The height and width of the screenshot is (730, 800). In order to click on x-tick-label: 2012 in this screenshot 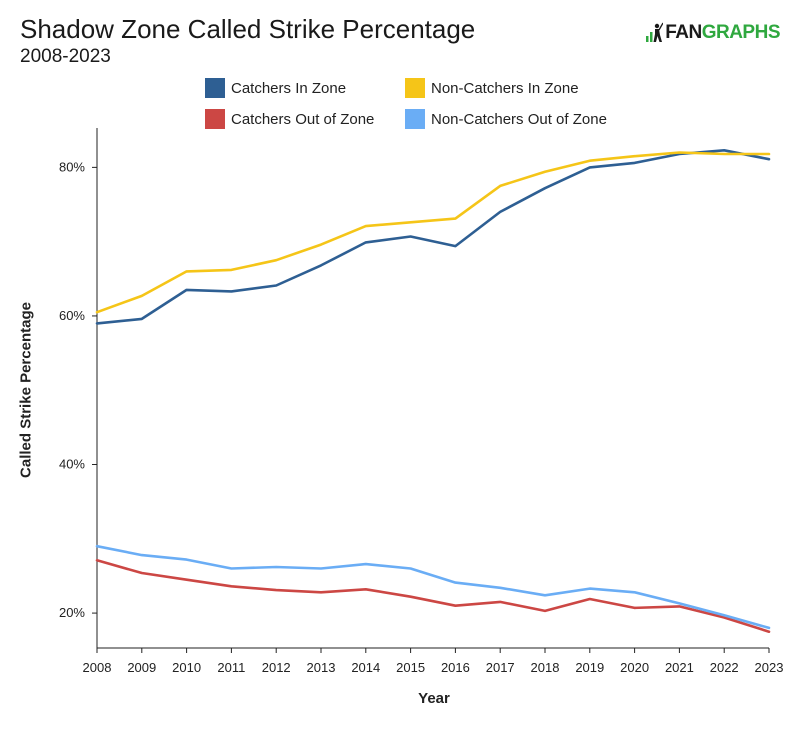, I will do `click(276, 667)`.